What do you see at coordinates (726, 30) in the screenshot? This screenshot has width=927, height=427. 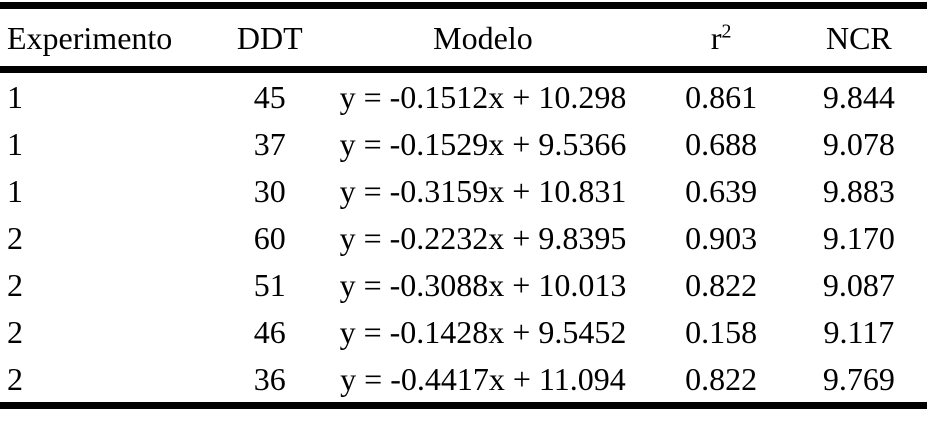 I see `r2-superscript: 2` at bounding box center [726, 30].